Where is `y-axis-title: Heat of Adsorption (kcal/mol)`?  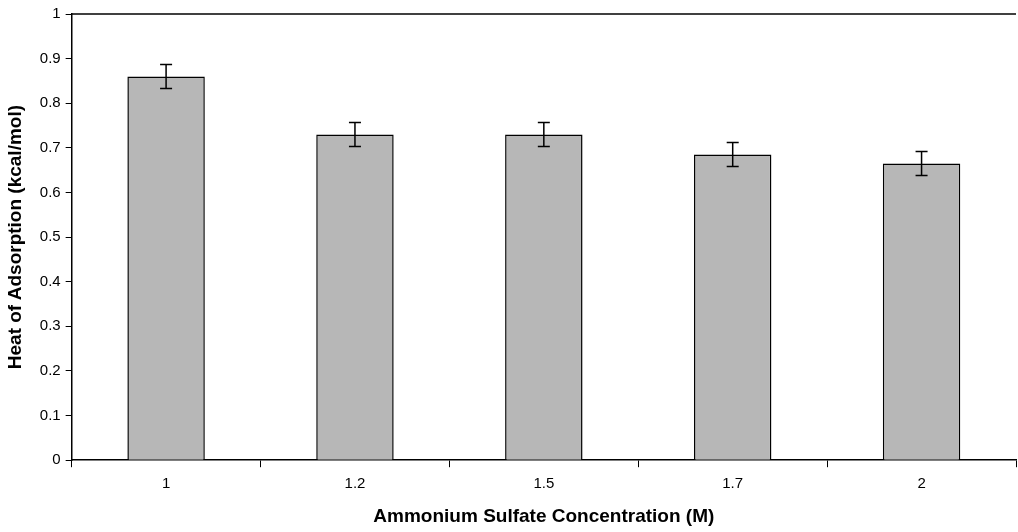 y-axis-title: Heat of Adsorption (kcal/mol) is located at coordinates (14, 237).